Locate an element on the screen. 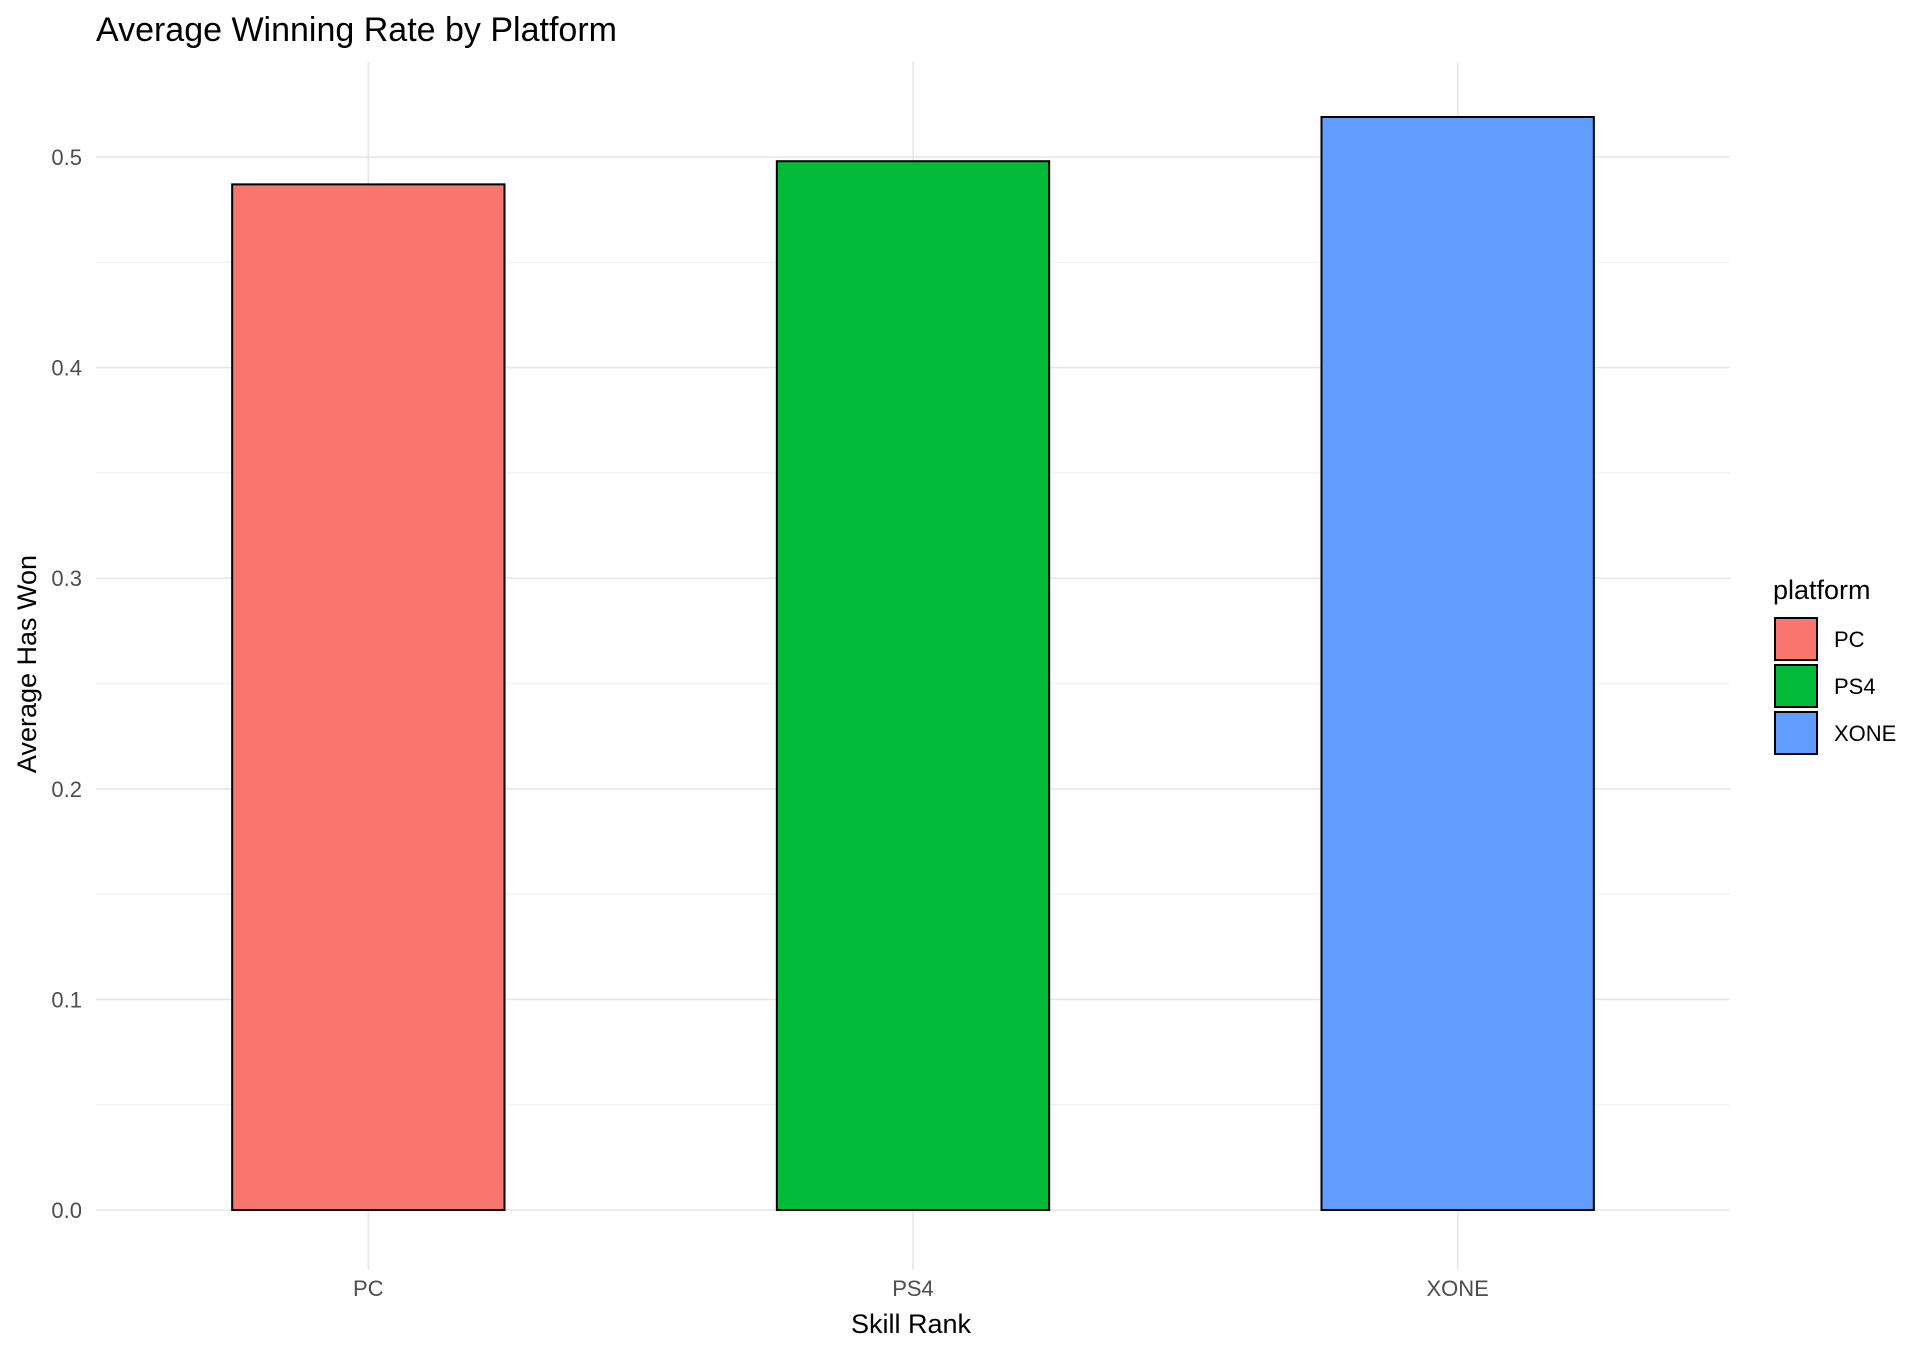  bar-xone is located at coordinates (1457, 663).